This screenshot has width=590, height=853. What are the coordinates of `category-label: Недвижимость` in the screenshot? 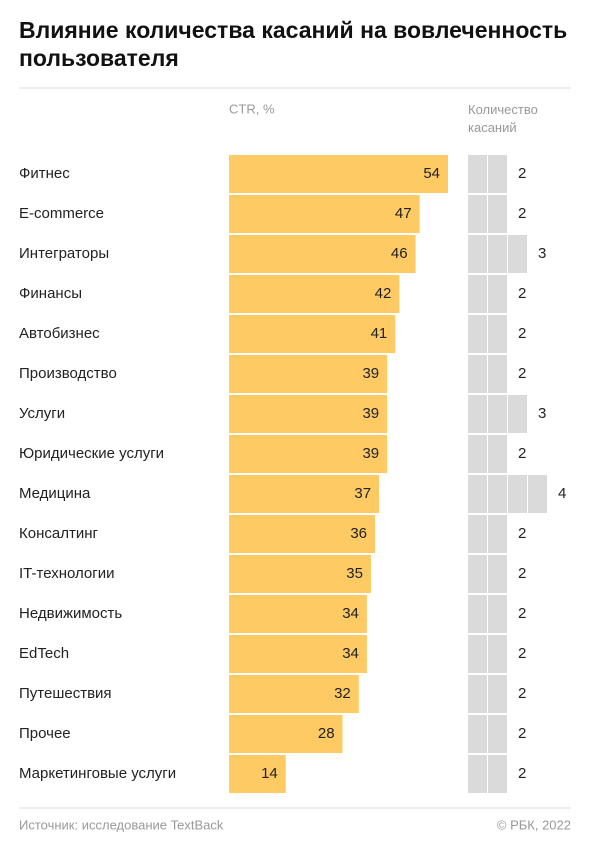 It's located at (70, 613).